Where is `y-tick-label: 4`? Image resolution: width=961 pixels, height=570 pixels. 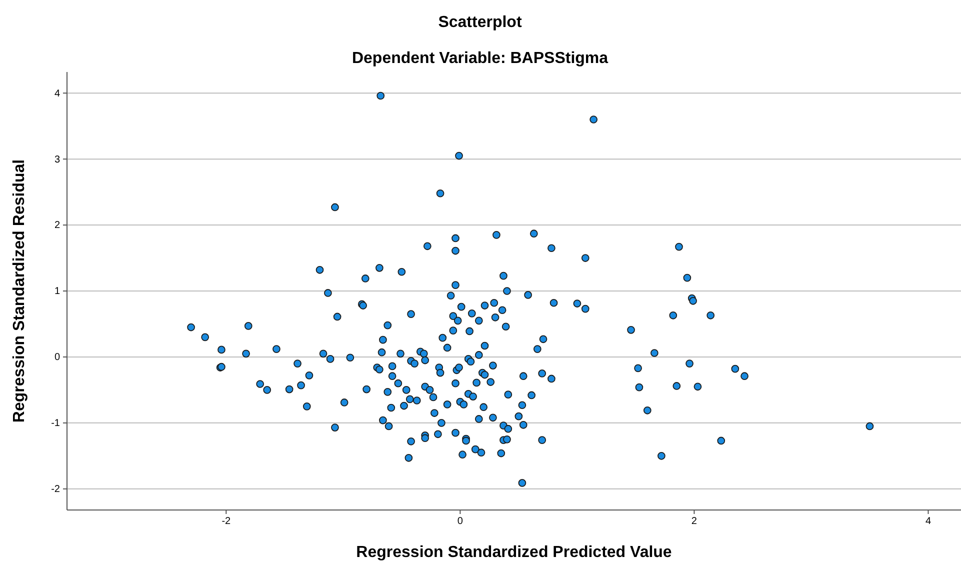 y-tick-label: 4 is located at coordinates (57, 94).